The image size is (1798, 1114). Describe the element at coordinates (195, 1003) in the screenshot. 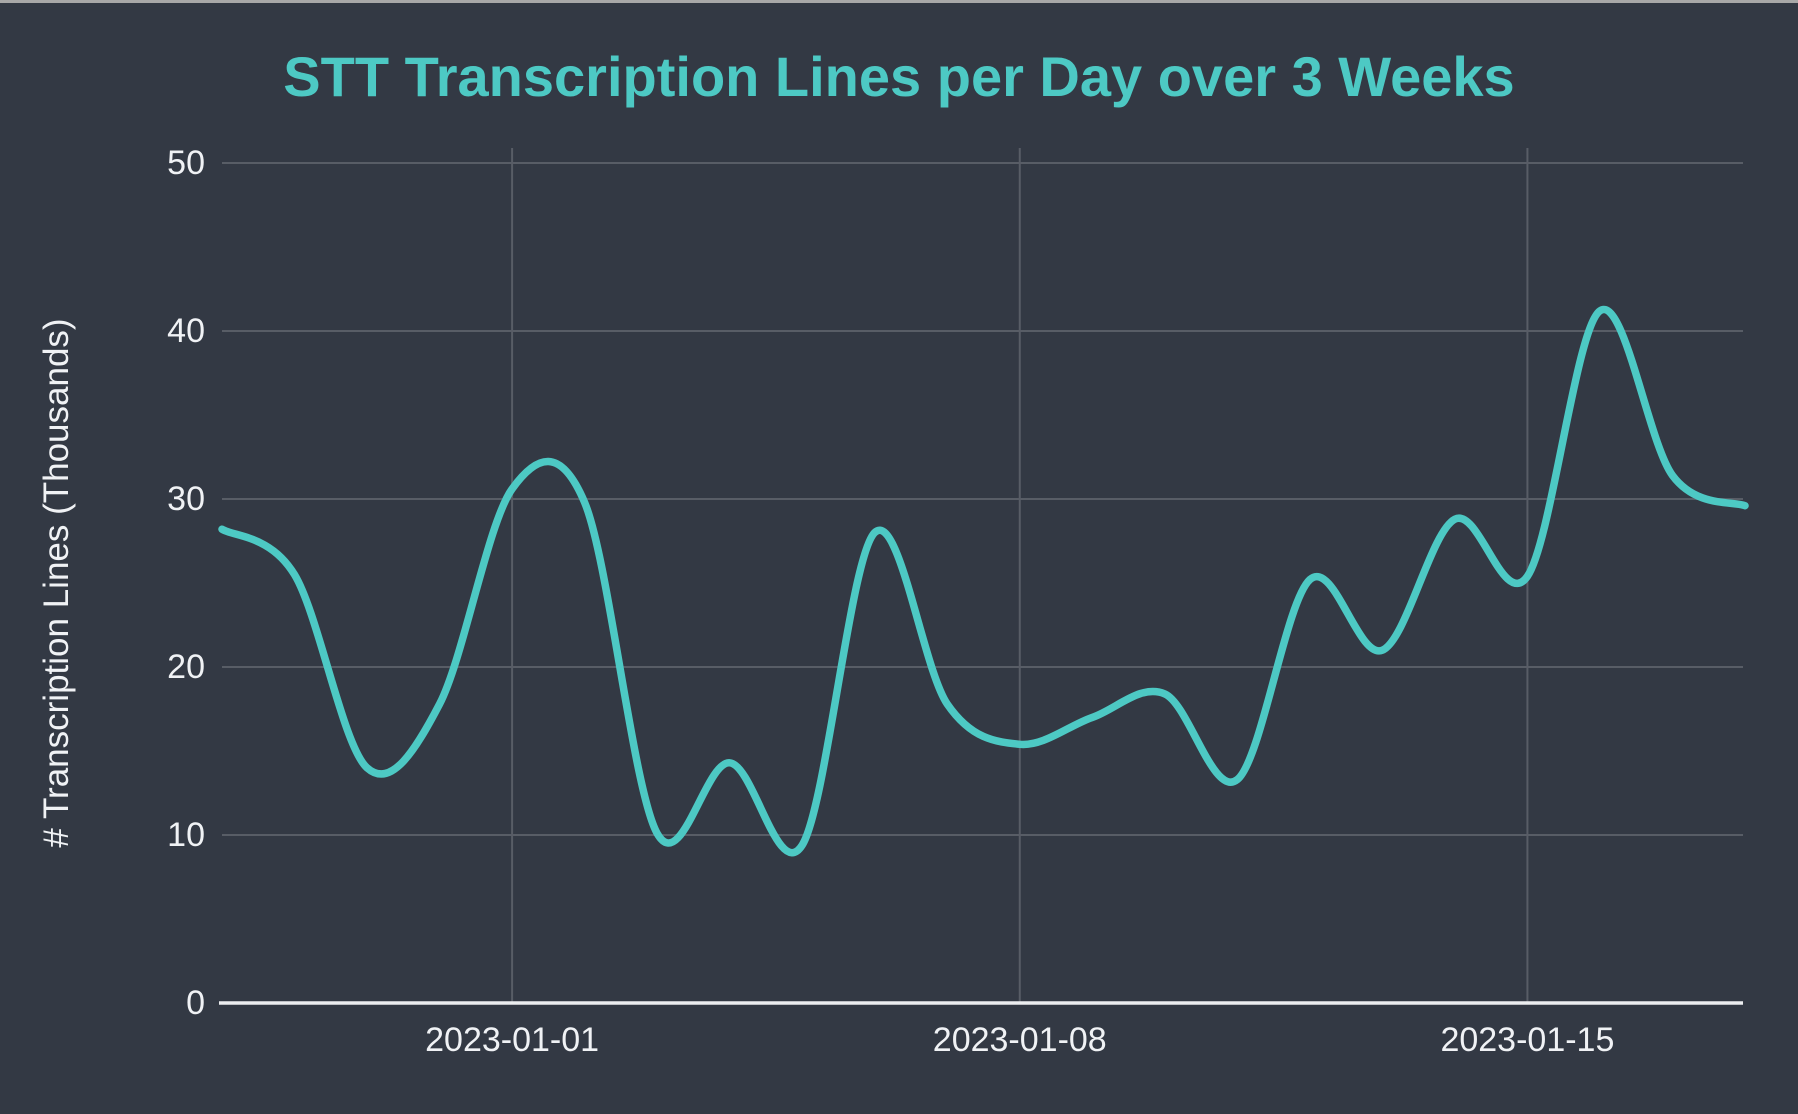

I see `y-tick-label: 0` at that location.